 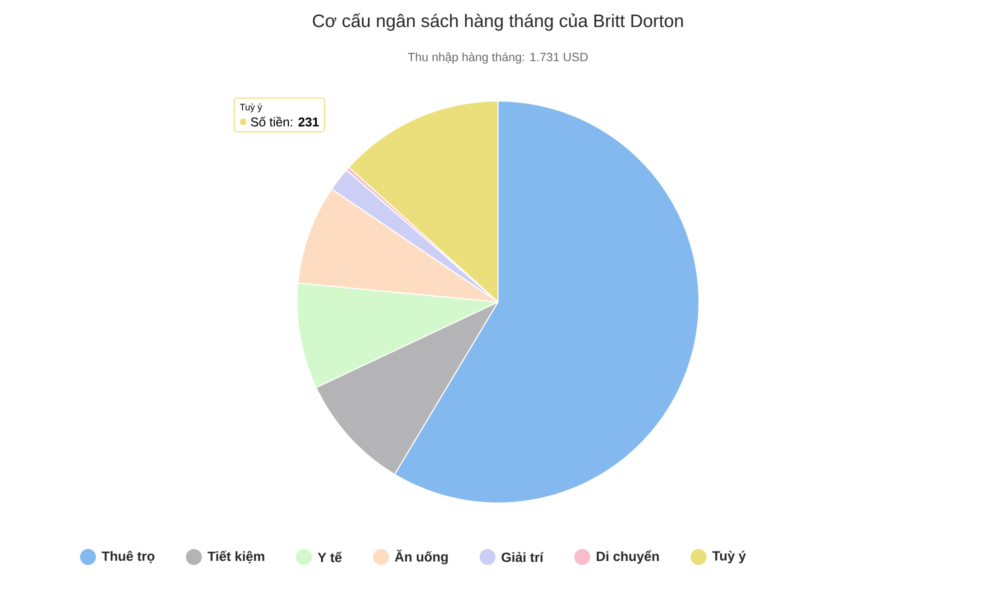 What do you see at coordinates (627, 557) in the screenshot?
I see `legend-label: Di chuyển` at bounding box center [627, 557].